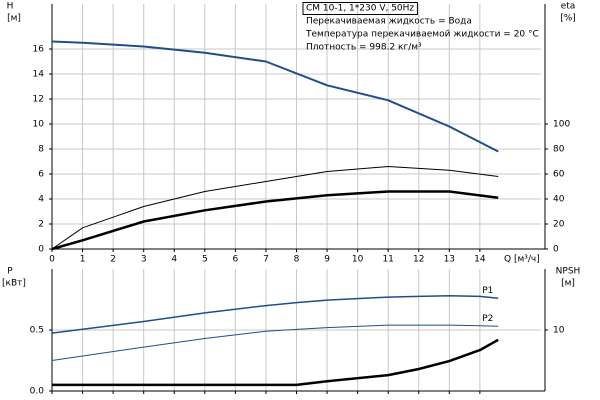  I want to click on x-axis-label: Q [м³/ч], so click(522, 260).